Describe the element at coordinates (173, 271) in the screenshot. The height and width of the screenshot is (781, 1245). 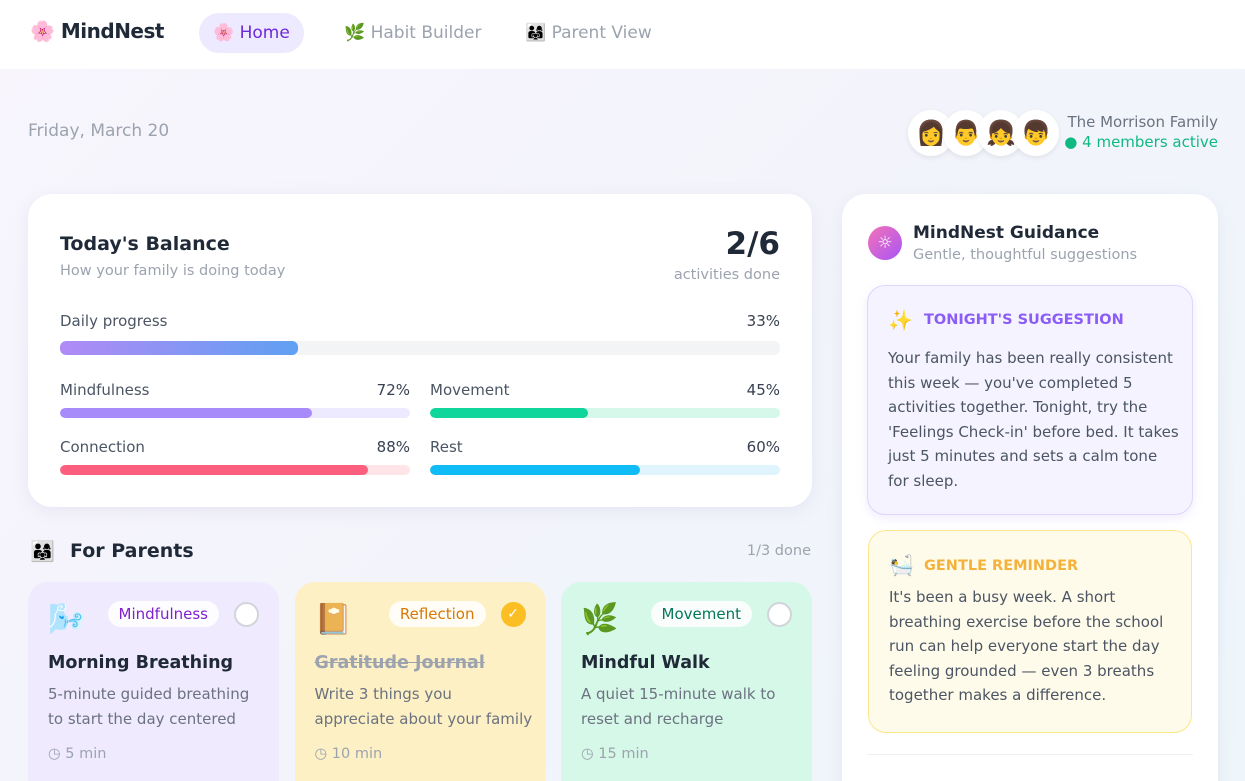
I see `card-subtitle: How your family is doing today` at that location.